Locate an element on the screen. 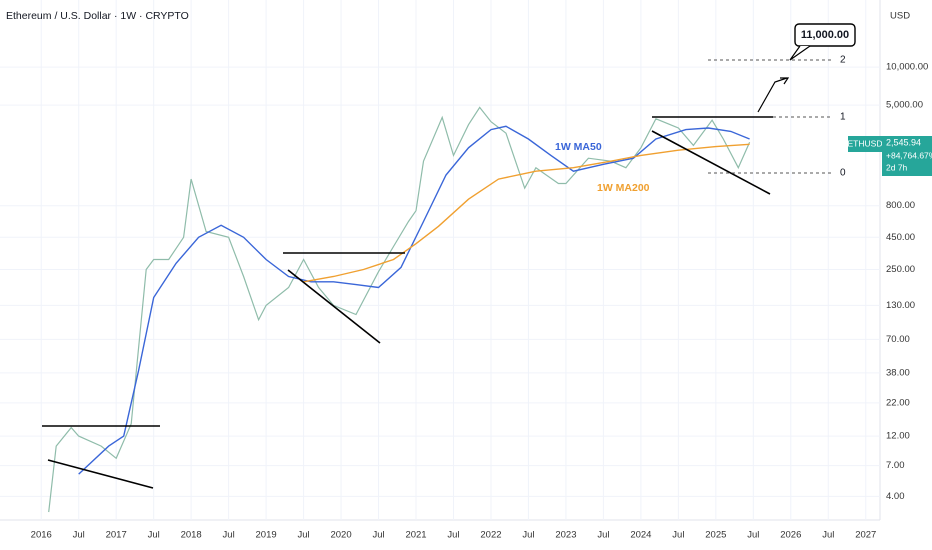 The width and height of the screenshot is (932, 550). x-tick-label: 2016 is located at coordinates (41, 535).